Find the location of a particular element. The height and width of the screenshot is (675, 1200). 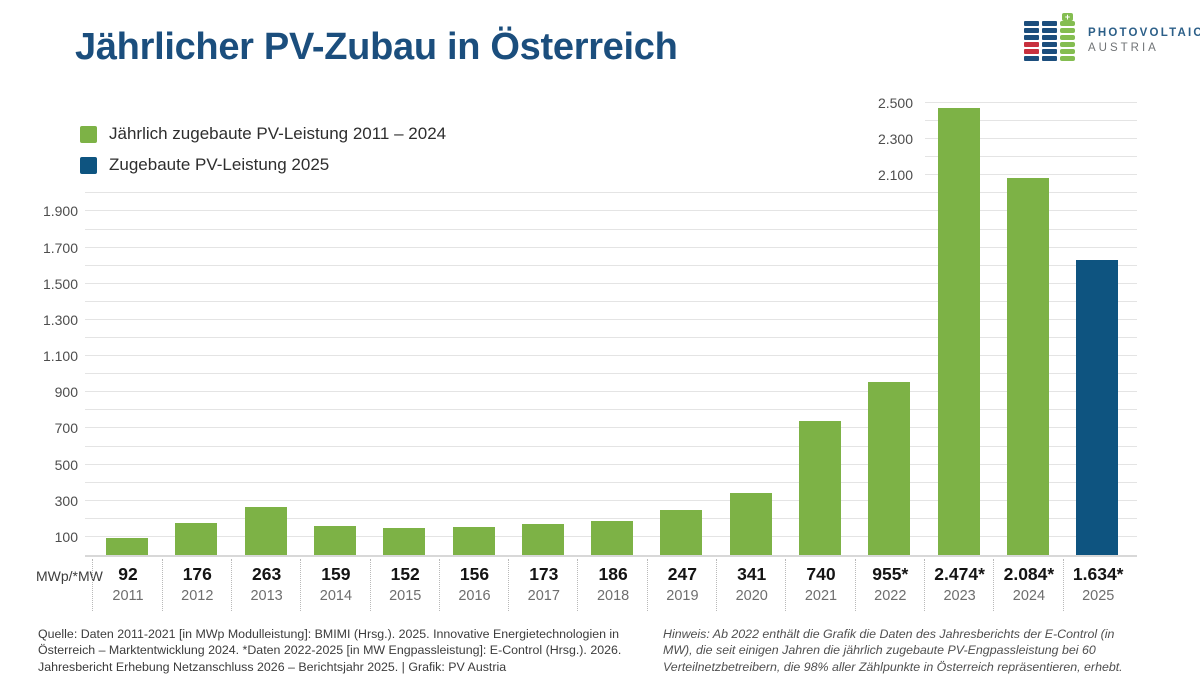

x-axis-cell-2013: 263 2013 is located at coordinates (265, 585).